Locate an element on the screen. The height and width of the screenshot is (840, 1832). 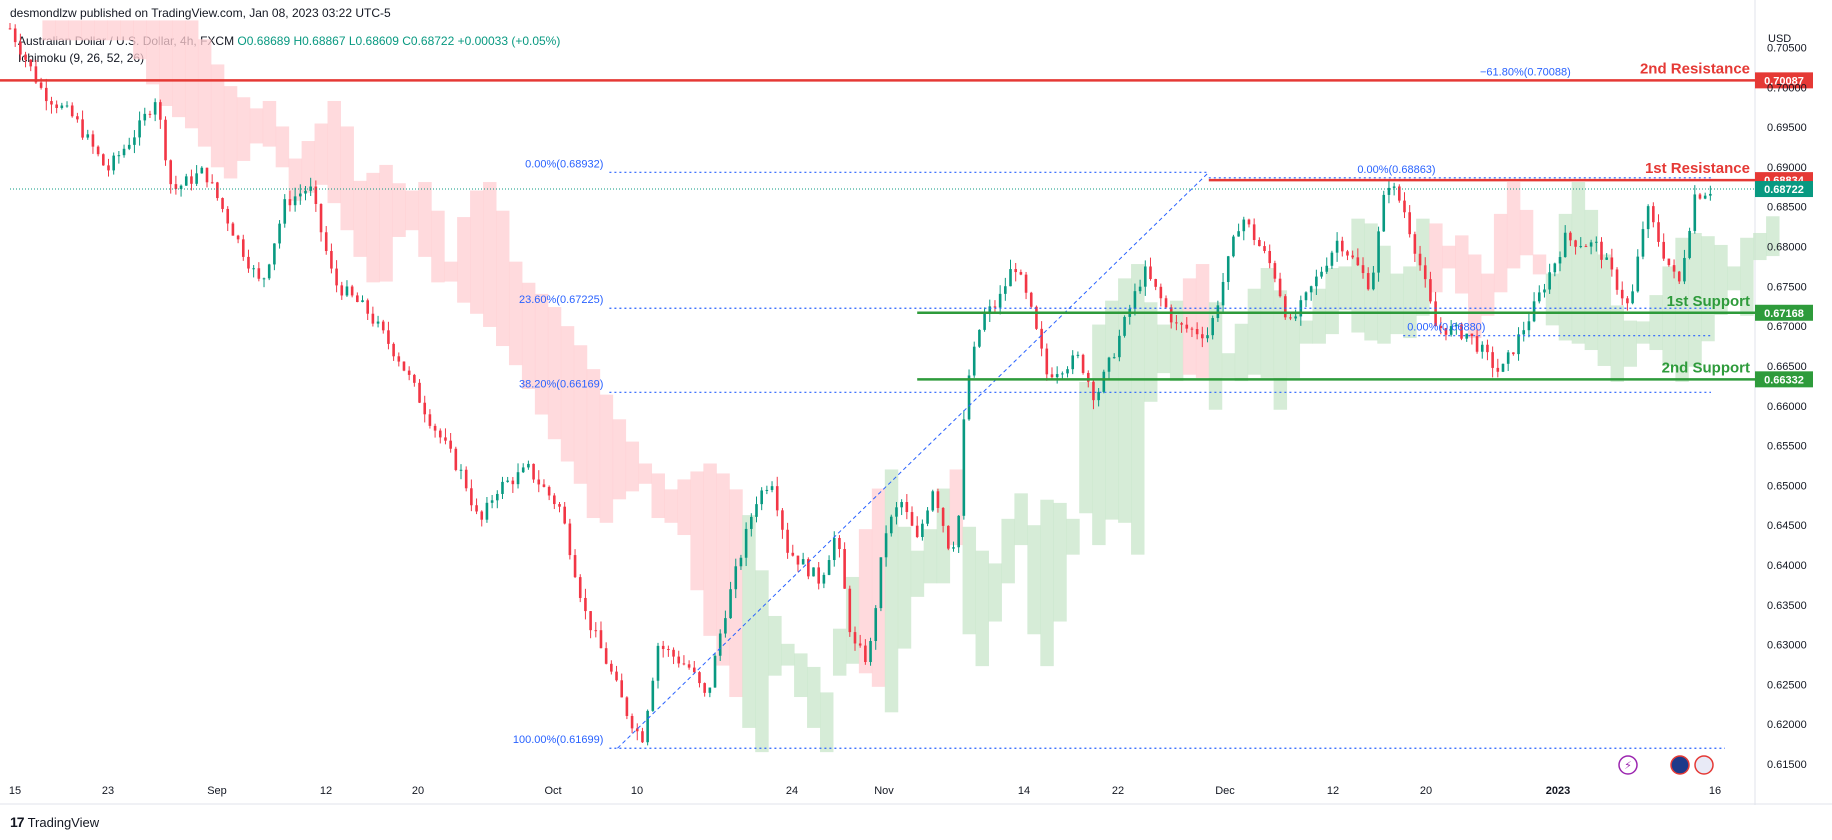
level-price-text: 0.66332 is located at coordinates (1784, 380).